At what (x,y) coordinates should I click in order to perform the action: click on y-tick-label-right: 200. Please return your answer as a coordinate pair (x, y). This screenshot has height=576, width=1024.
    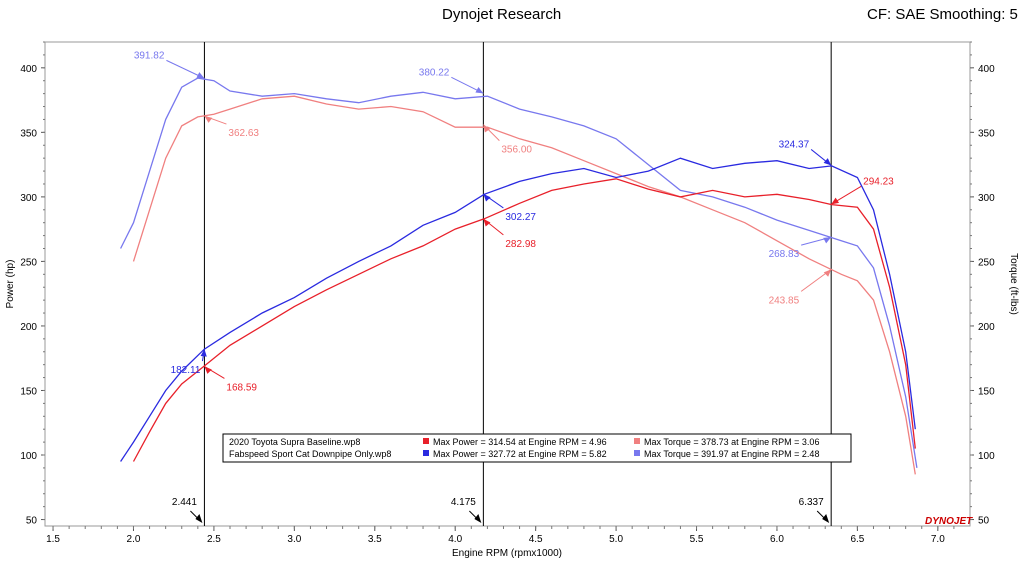
    Looking at the image, I should click on (986, 327).